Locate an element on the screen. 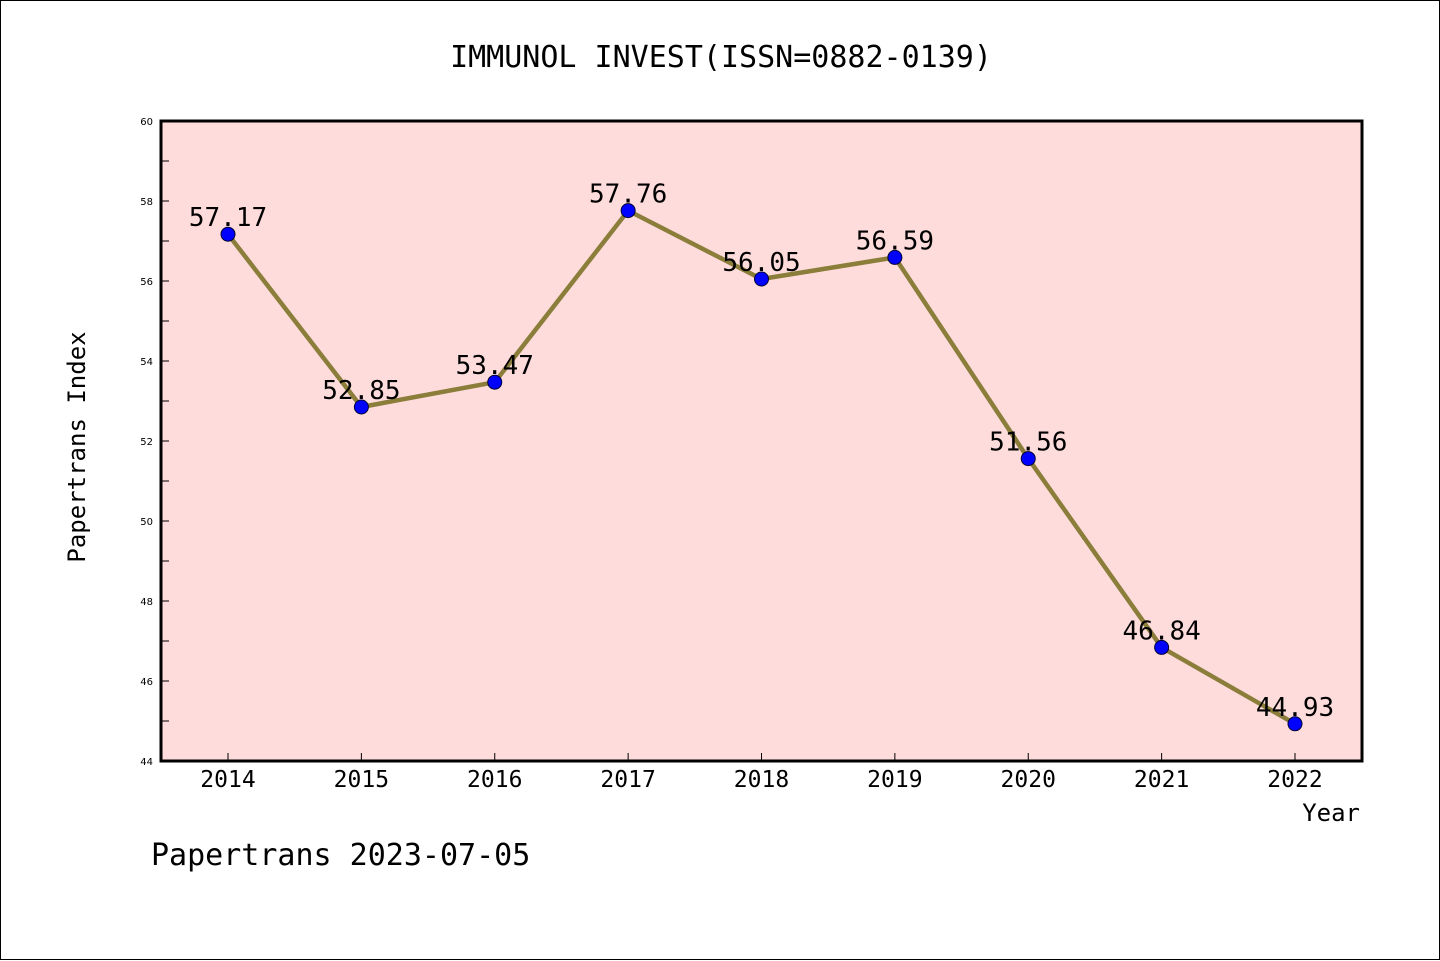 The image size is (1440, 961). y-tick-label: 52 is located at coordinates (146, 442).